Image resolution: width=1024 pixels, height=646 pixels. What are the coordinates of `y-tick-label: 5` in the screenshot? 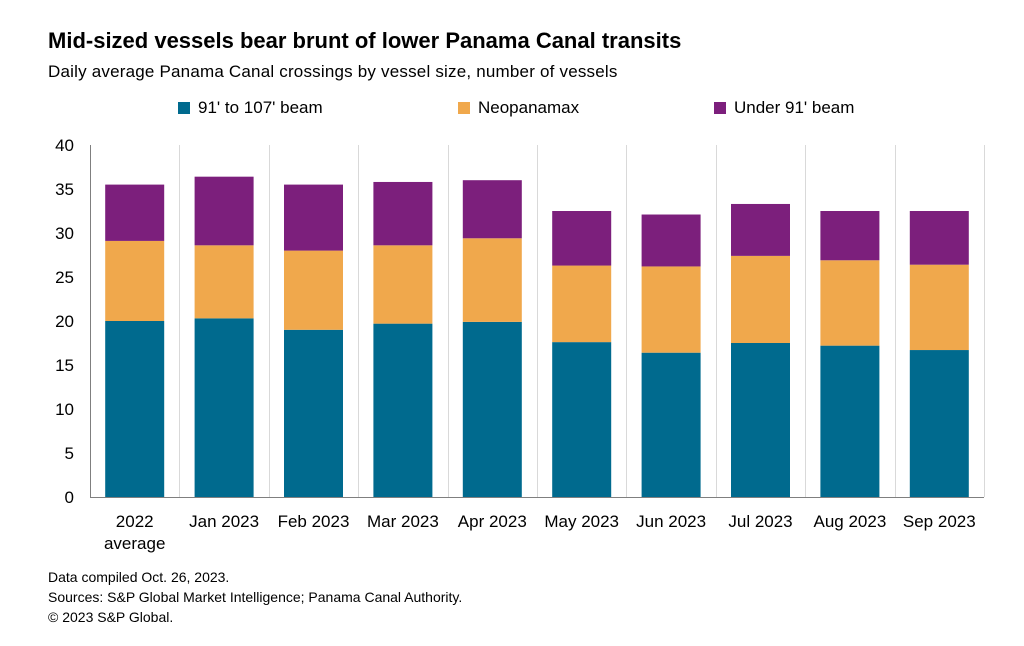 It's located at (69, 453).